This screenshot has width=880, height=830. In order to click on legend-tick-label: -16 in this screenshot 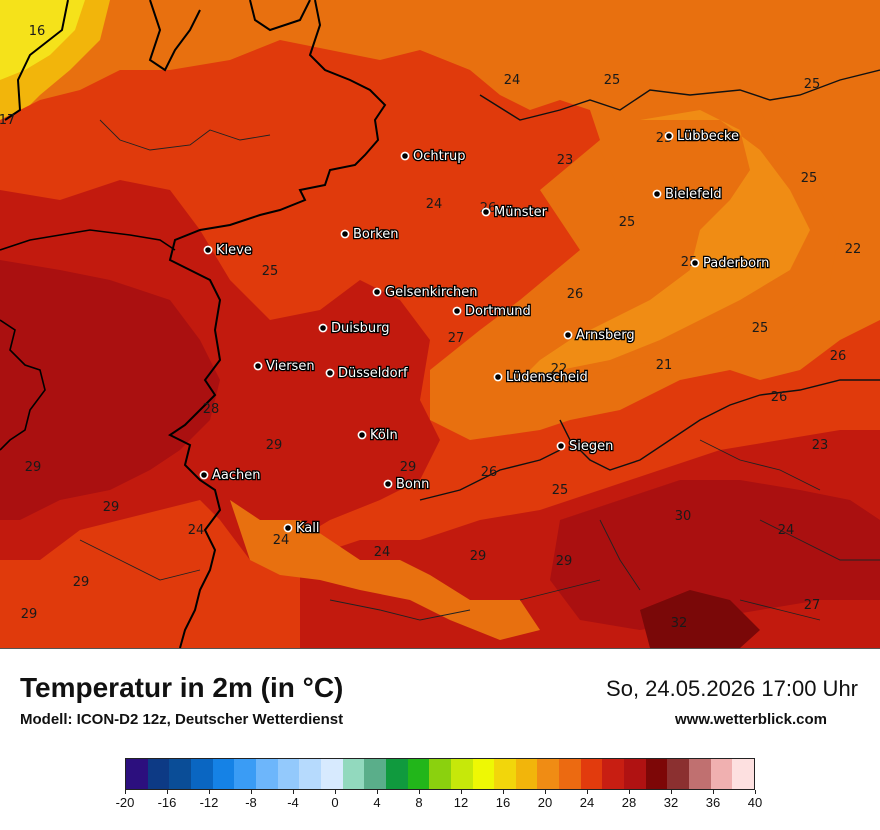, I will do `click(167, 802)`.